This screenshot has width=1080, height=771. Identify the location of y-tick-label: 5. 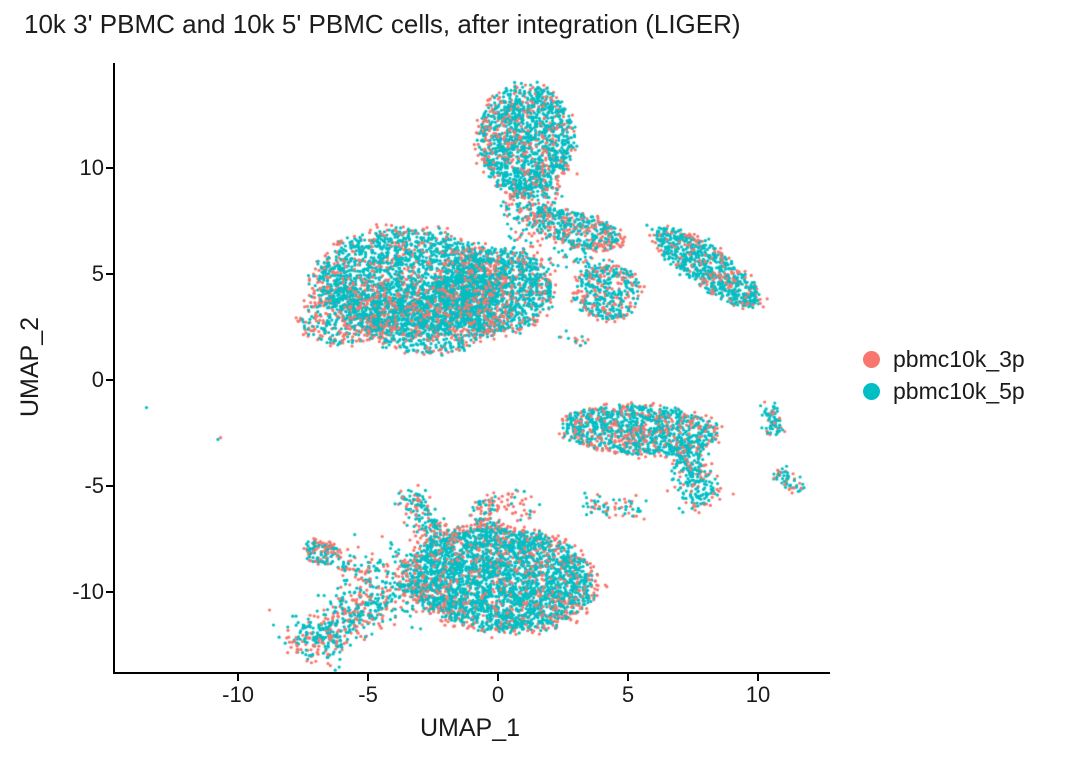
(97, 273).